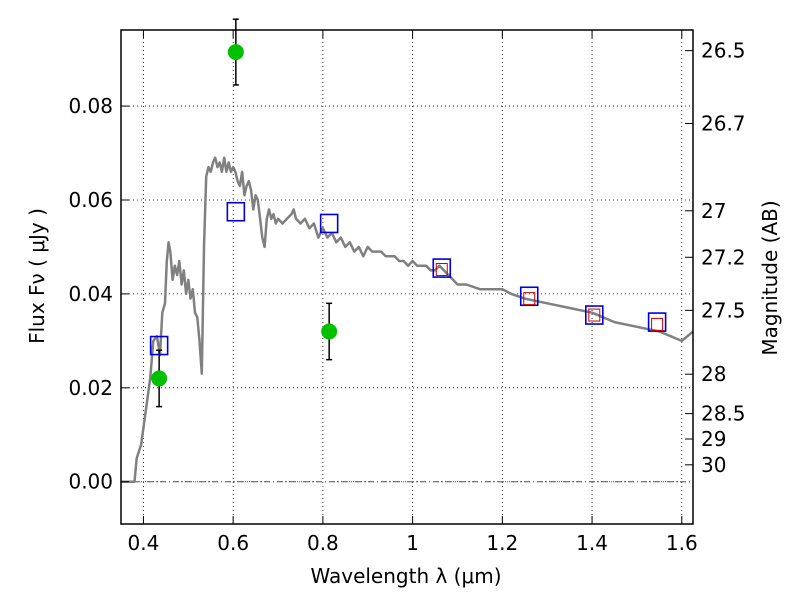 This screenshot has height=604, width=800. Describe the element at coordinates (90, 294) in the screenshot. I see `y-tick-label: 0.04` at that location.